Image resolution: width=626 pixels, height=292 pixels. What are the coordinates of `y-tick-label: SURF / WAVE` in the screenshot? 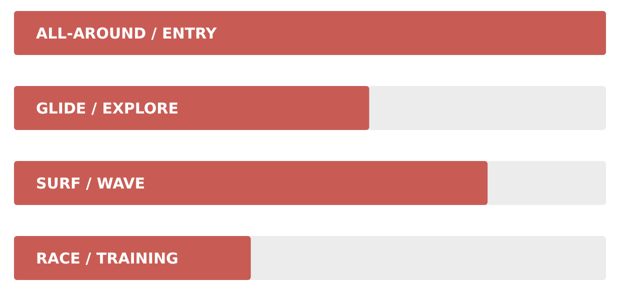 It's located at (91, 183).